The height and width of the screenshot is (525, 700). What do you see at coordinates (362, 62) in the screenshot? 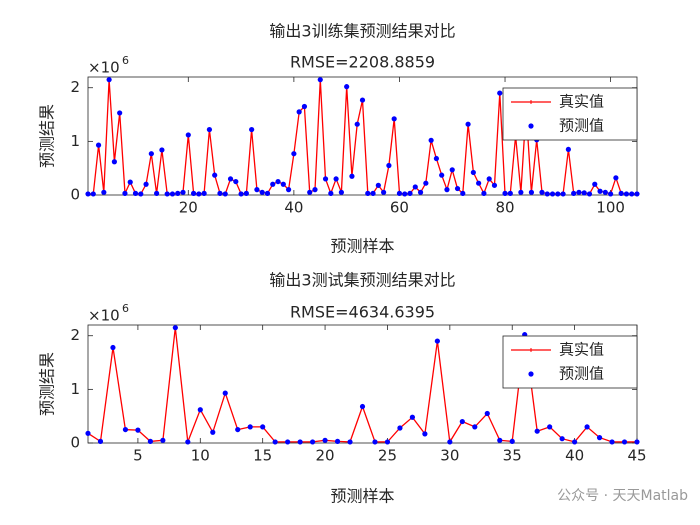
I see `chart-subtitle: RMSE=2208.8859` at bounding box center [362, 62].